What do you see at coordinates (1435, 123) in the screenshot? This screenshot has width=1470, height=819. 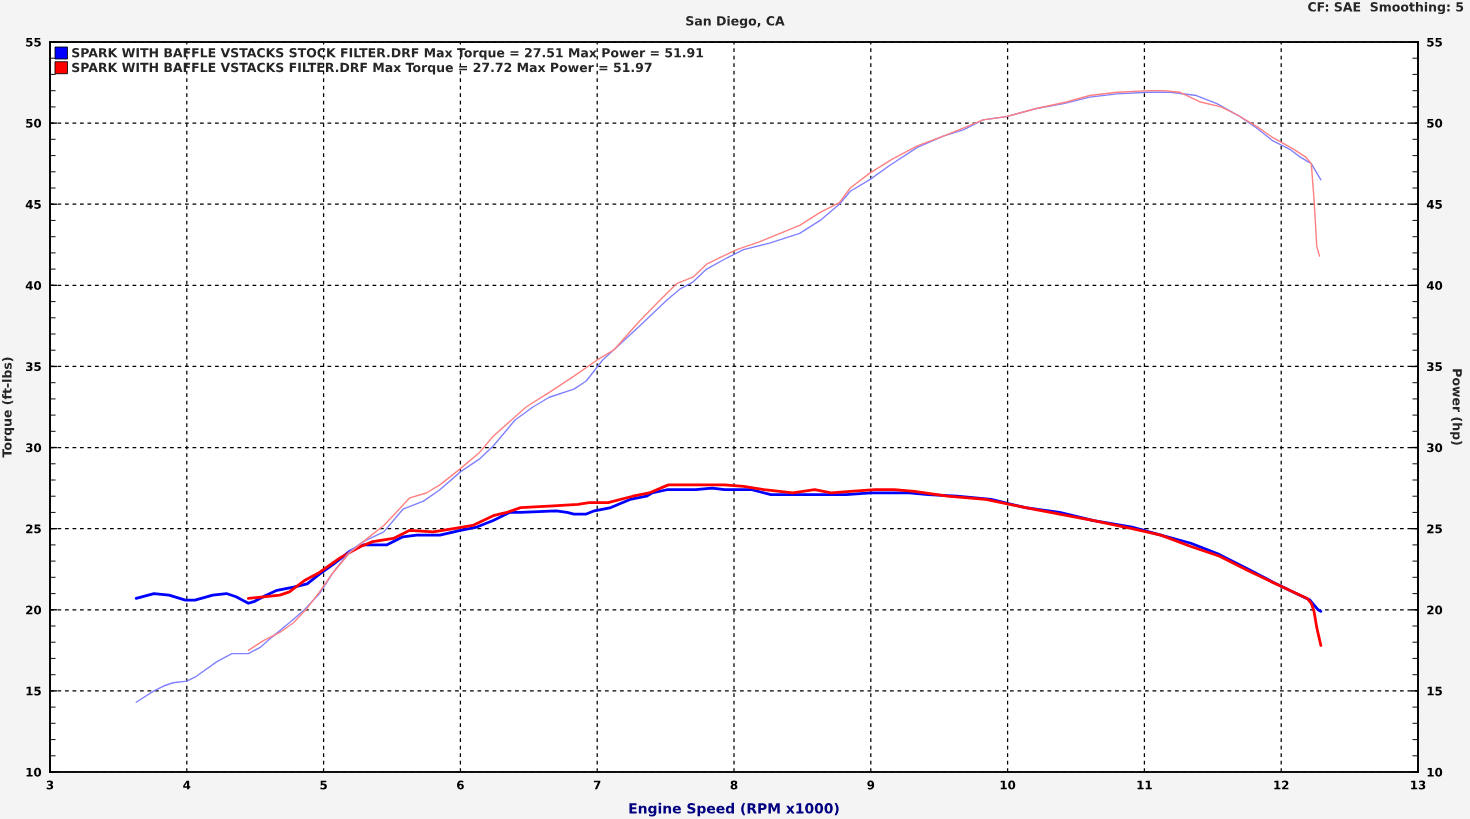 I see `y2-tick-label: 50` at bounding box center [1435, 123].